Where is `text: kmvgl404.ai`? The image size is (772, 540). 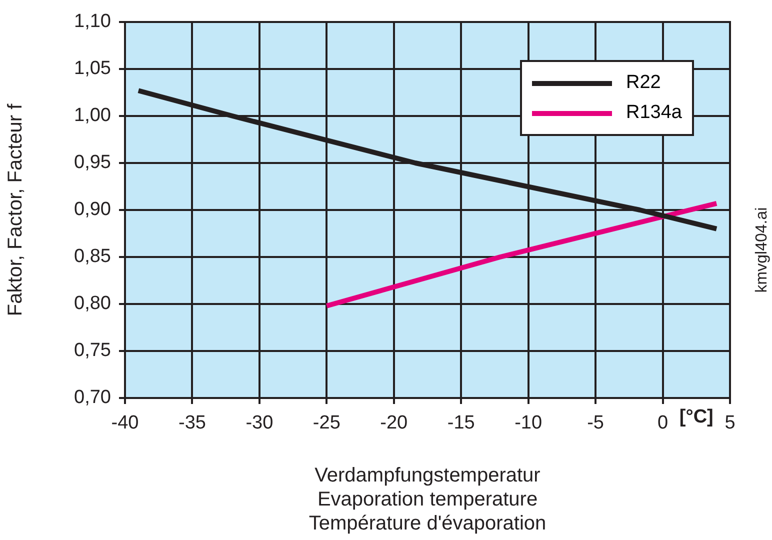 text: kmvgl404.ai is located at coordinates (761, 250).